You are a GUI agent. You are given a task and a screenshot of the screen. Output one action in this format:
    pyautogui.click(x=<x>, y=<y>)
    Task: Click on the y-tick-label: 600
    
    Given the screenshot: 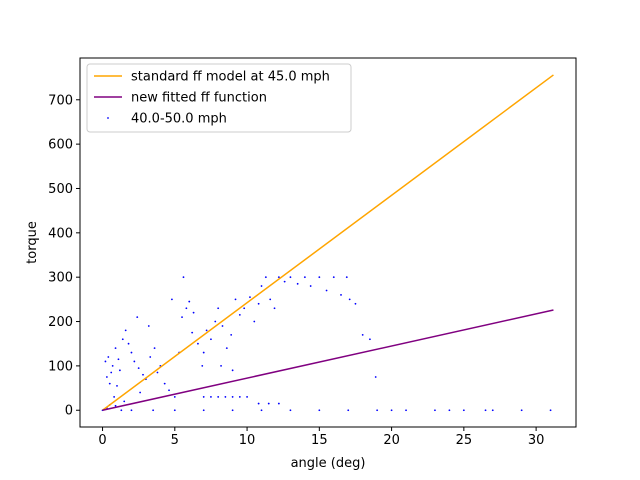 What is the action you would take?
    pyautogui.click(x=60, y=145)
    